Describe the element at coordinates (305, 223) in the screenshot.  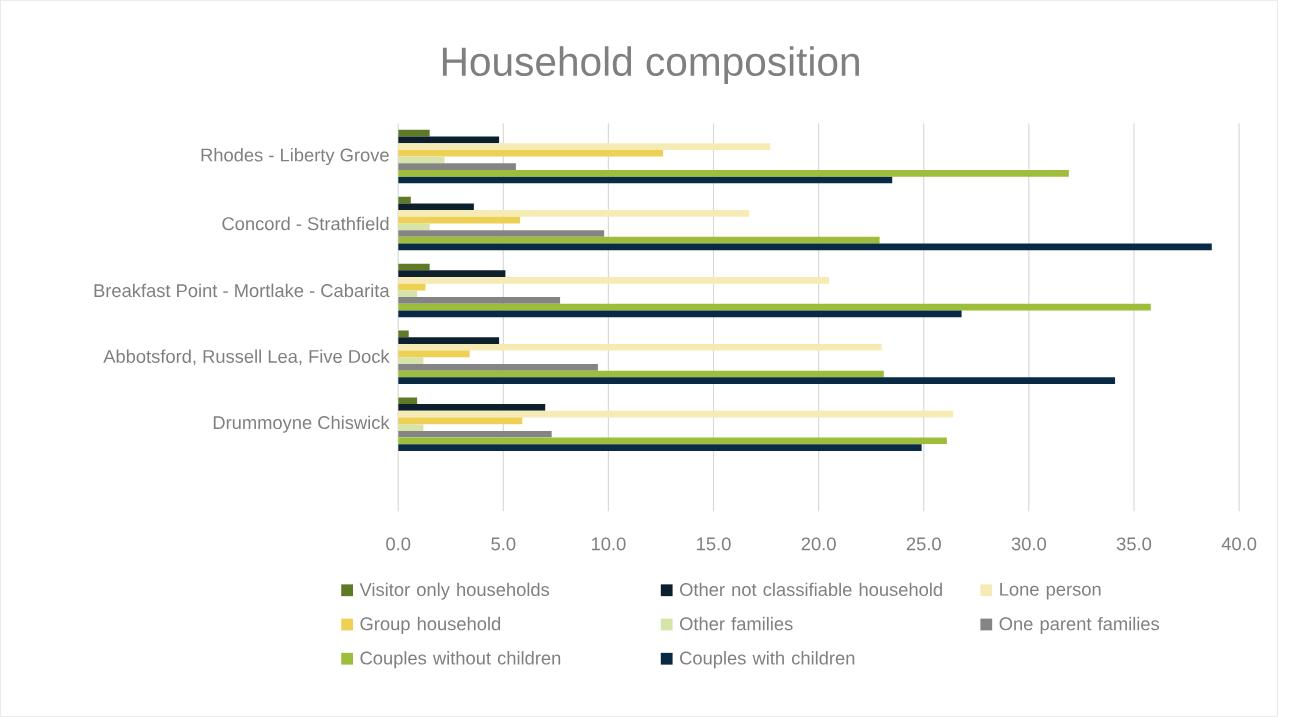
I see `y-tick-label: Concord - Strathfield` at that location.